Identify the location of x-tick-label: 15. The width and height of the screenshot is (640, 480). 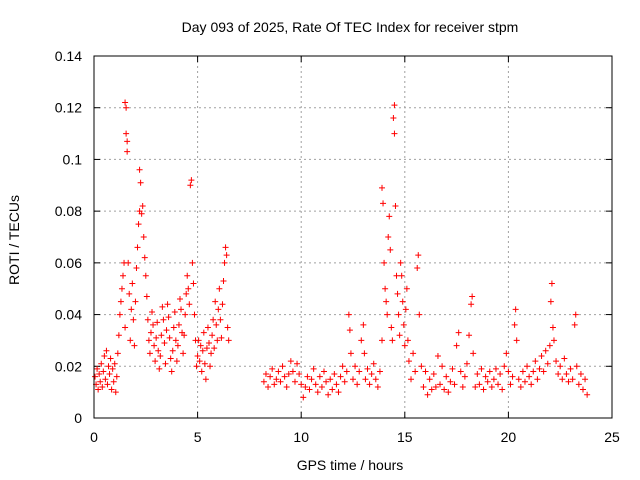
(405, 437).